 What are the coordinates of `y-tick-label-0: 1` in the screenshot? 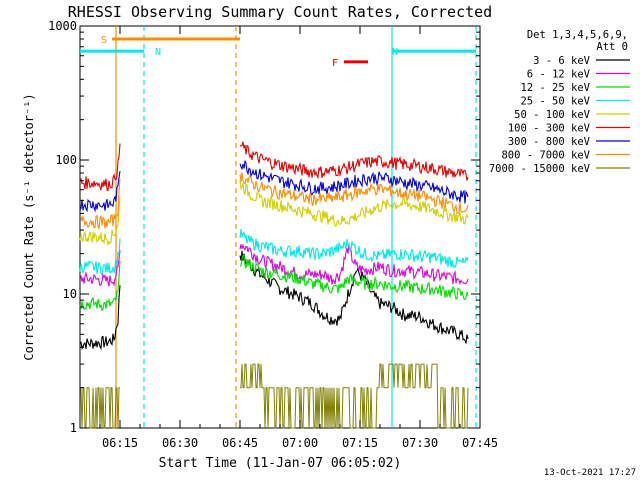 It's located at (73, 428).